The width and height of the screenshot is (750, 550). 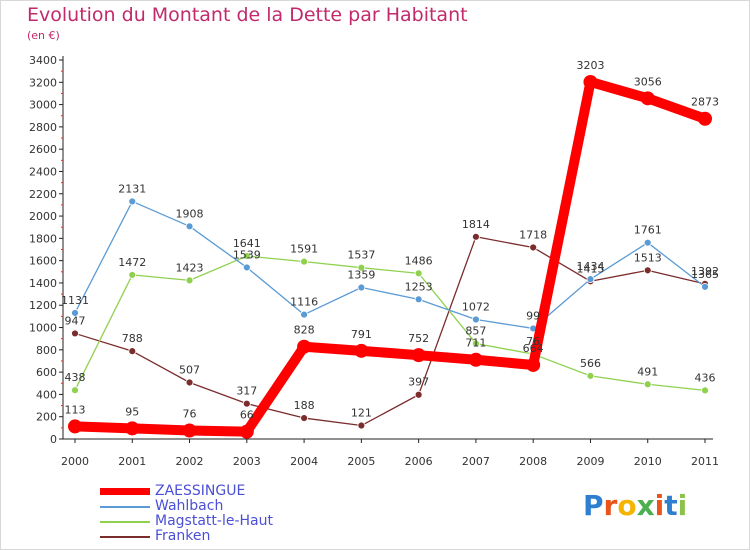 I want to click on data-label: 1641, so click(x=247, y=243).